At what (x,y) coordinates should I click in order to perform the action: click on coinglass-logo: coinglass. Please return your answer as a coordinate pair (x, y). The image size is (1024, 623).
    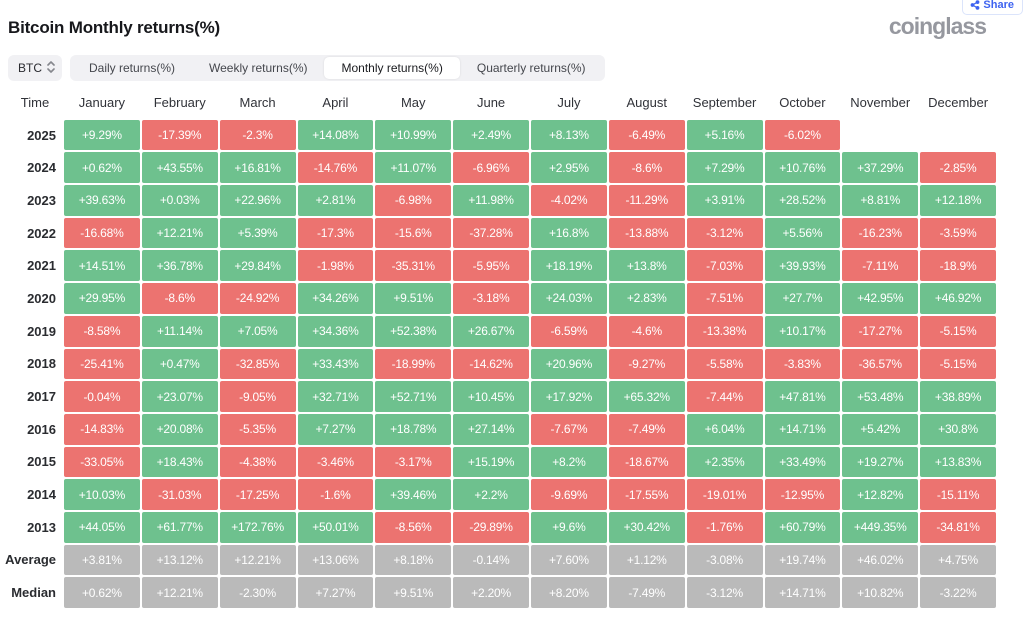
    Looking at the image, I should click on (937, 26).